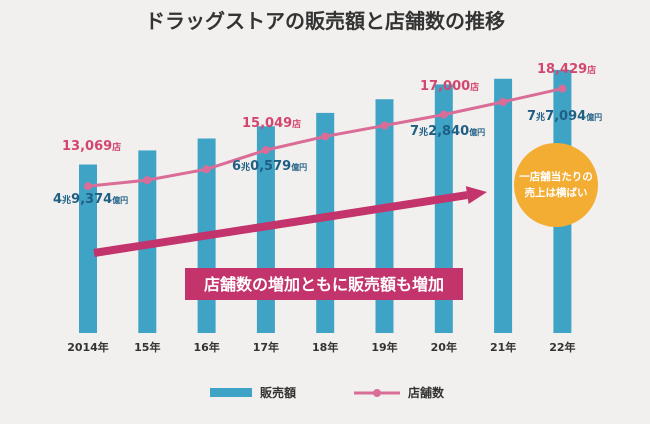  Describe the element at coordinates (327, 392) in the screenshot. I see `legend: 販売額 店舗数` at that location.